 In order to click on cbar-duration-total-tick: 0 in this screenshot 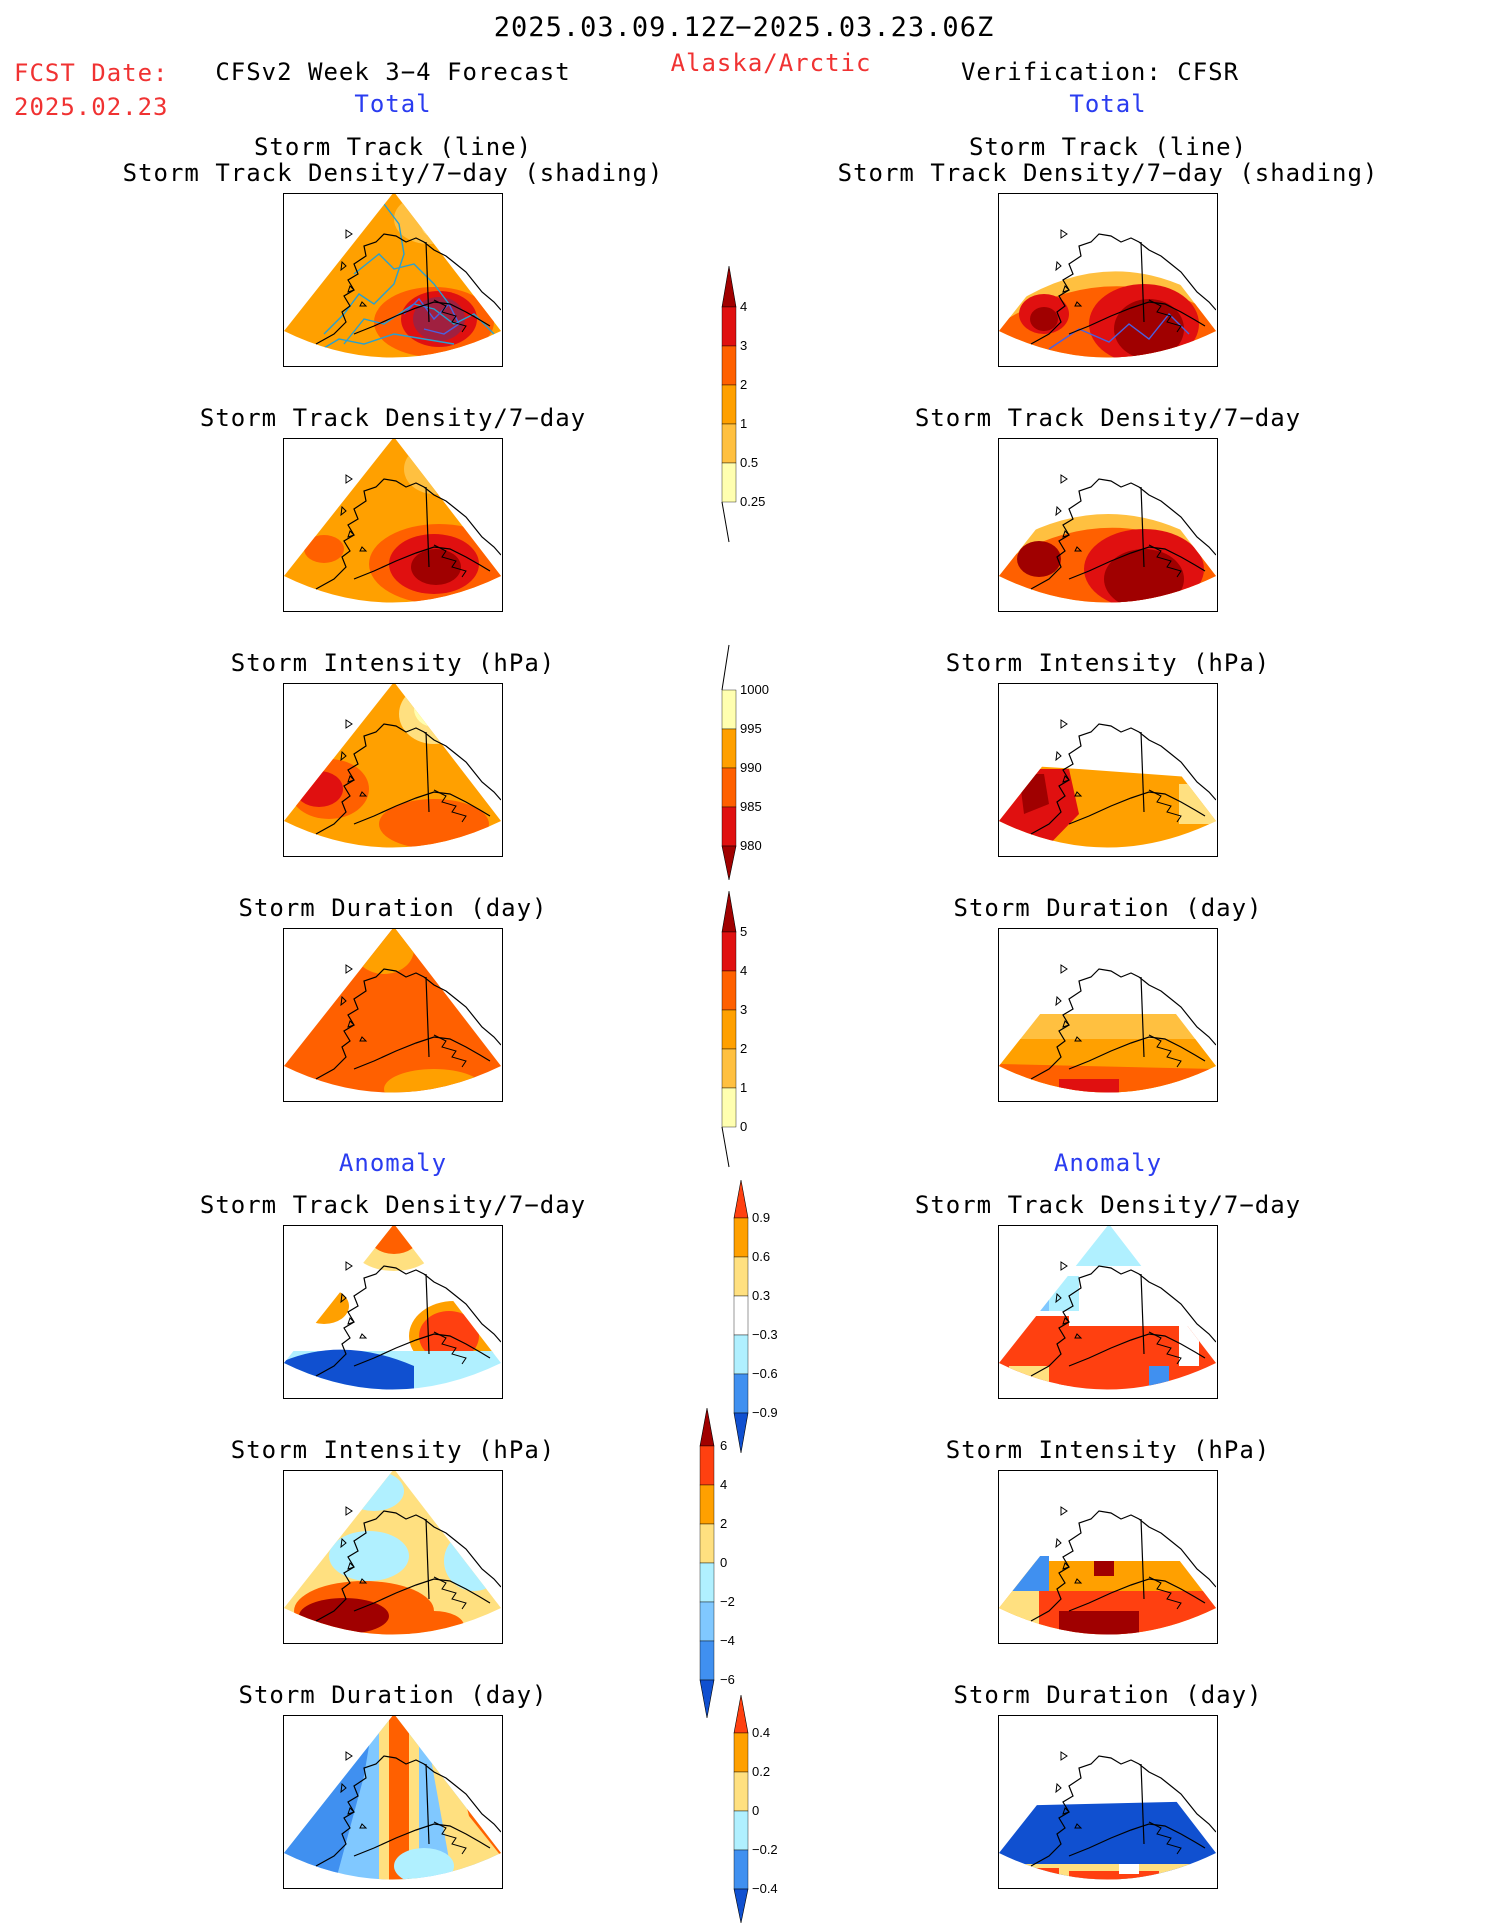, I will do `click(743, 1126)`.